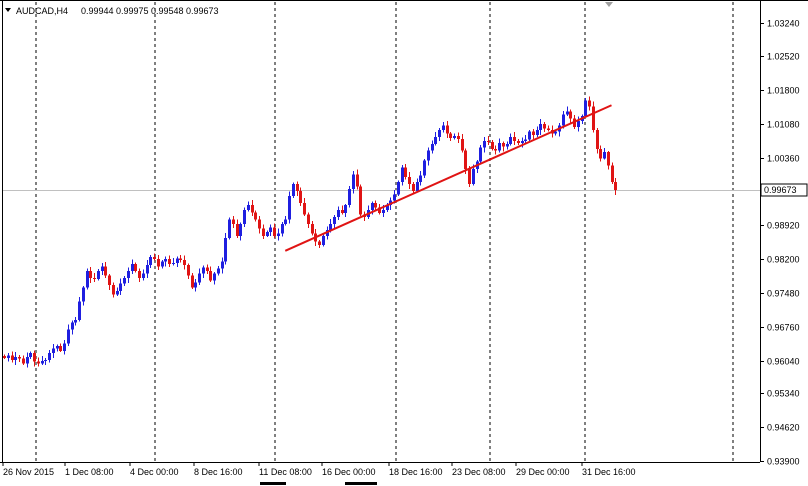 The image size is (808, 486). Describe the element at coordinates (609, 4) in the screenshot. I see `chart-shift-marker-icon` at that location.